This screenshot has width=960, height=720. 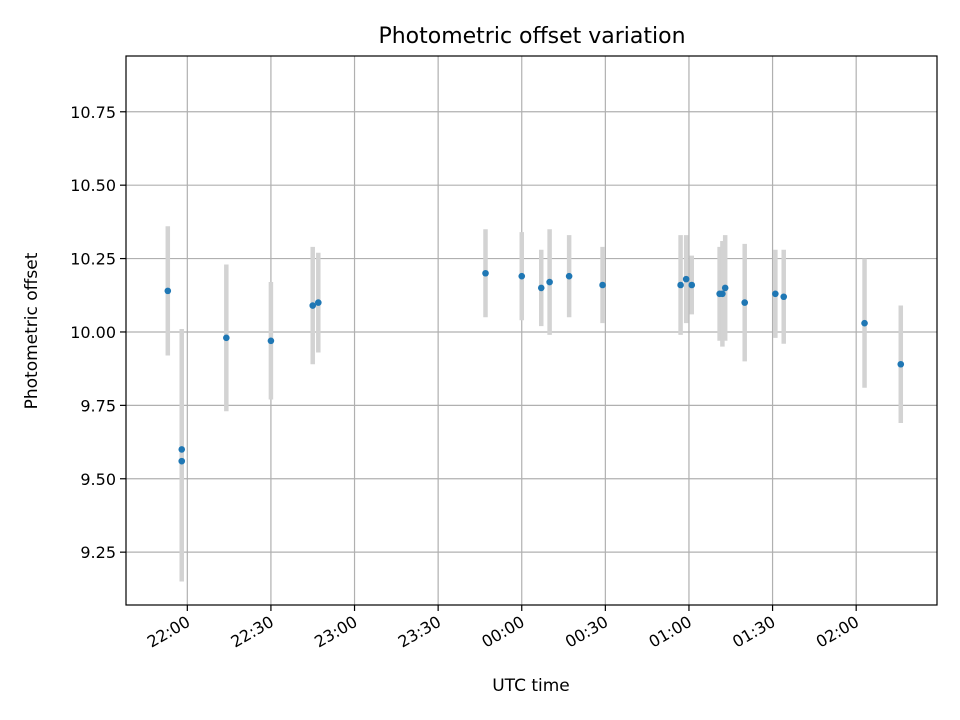 What do you see at coordinates (98, 552) in the screenshot?
I see `y-tick-label: 9.25` at bounding box center [98, 552].